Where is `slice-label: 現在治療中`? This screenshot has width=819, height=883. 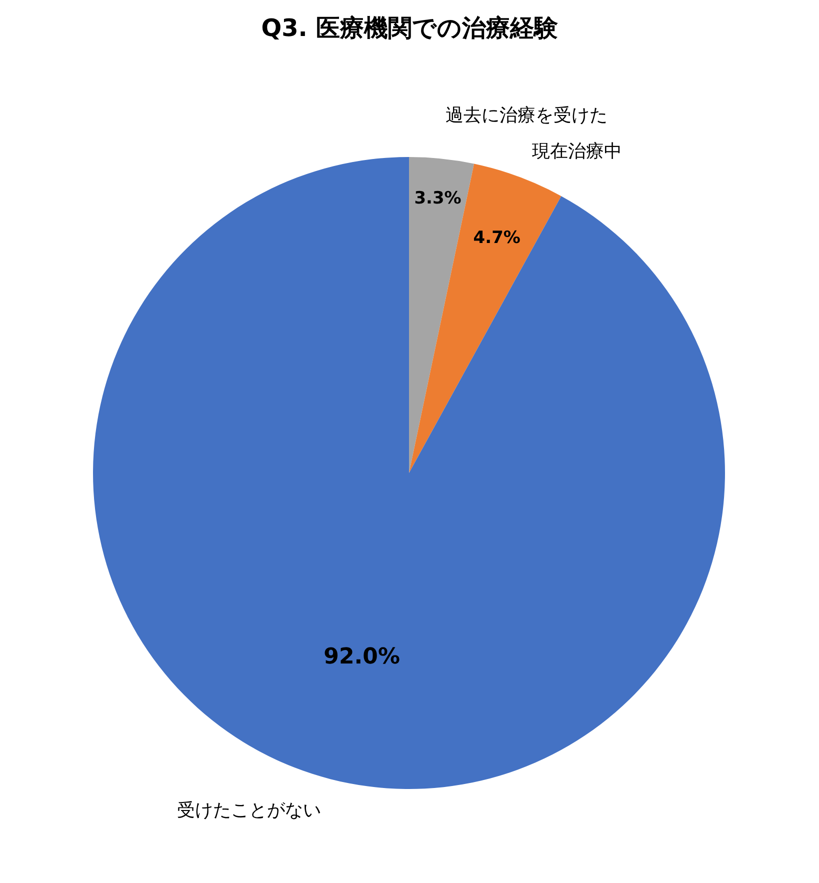
slice-label: 現在治療中 is located at coordinates (577, 151).